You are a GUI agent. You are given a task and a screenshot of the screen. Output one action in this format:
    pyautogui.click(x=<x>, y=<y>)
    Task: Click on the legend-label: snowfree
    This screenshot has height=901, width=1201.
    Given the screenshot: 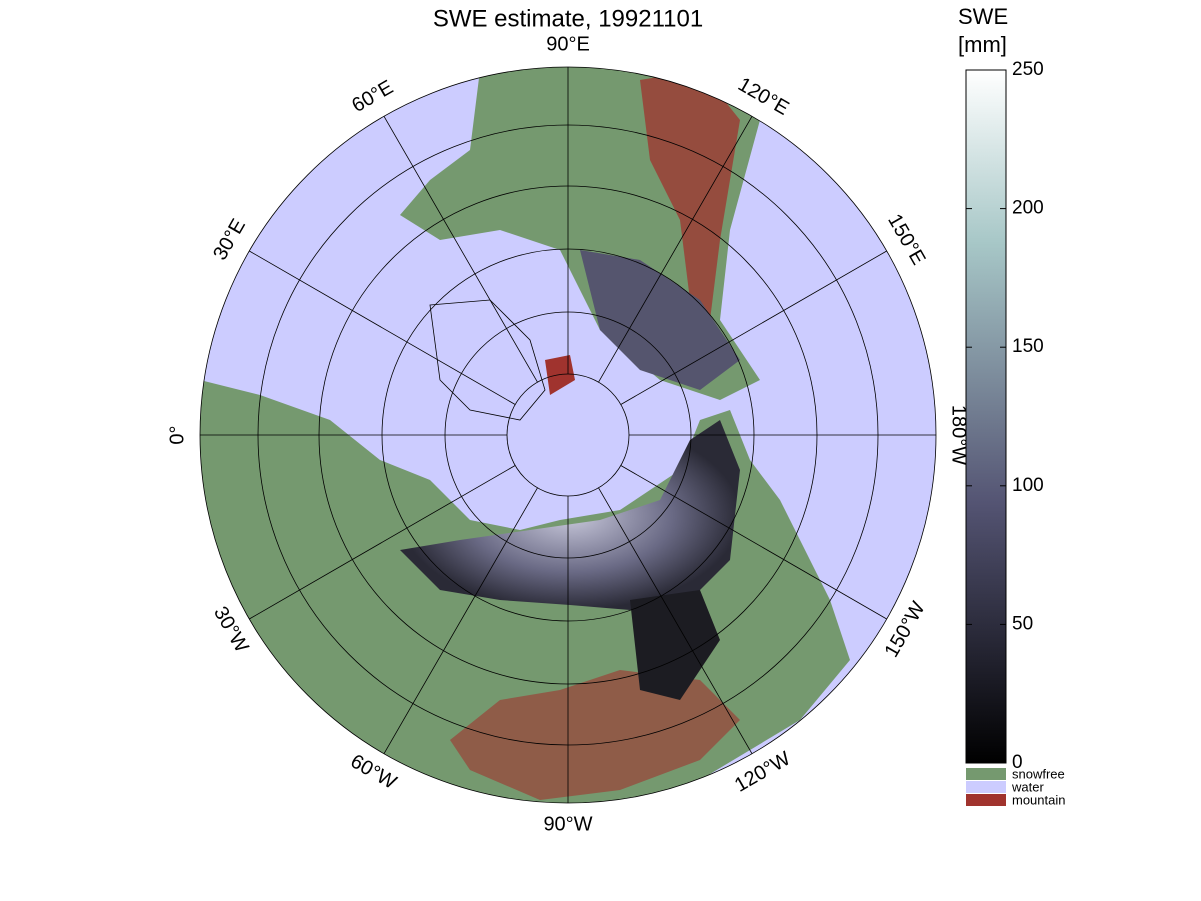 What is the action you would take?
    pyautogui.click(x=1038, y=773)
    